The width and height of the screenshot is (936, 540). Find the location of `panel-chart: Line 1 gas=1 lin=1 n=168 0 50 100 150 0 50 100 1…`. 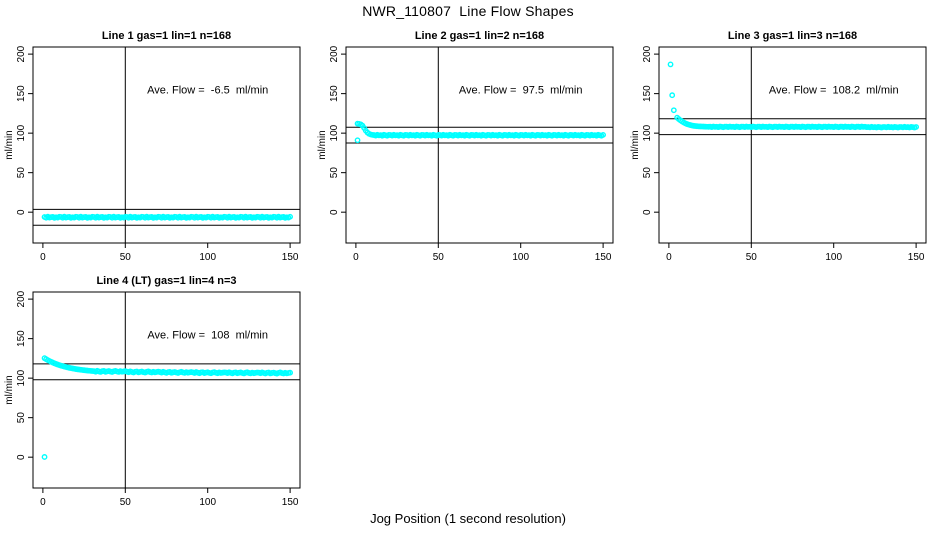

panel-chart: Line 1 gas=1 lin=1 n=168 0 50 100 150 0 50 100 1… is located at coordinates (152, 146).